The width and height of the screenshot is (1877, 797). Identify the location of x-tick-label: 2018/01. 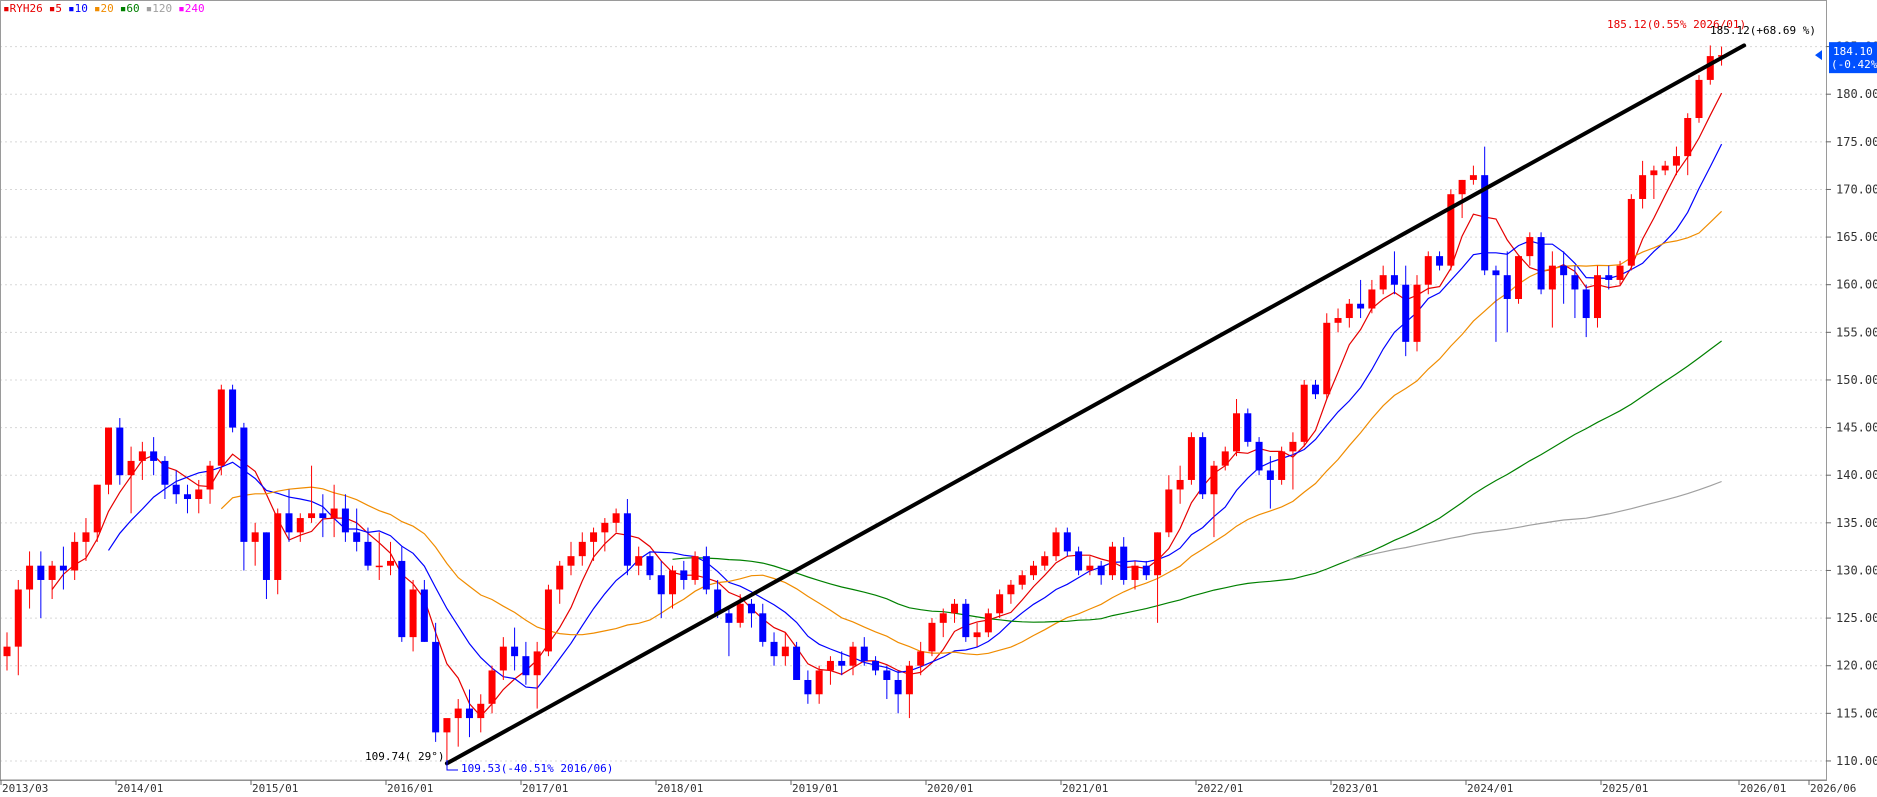
(680, 787).